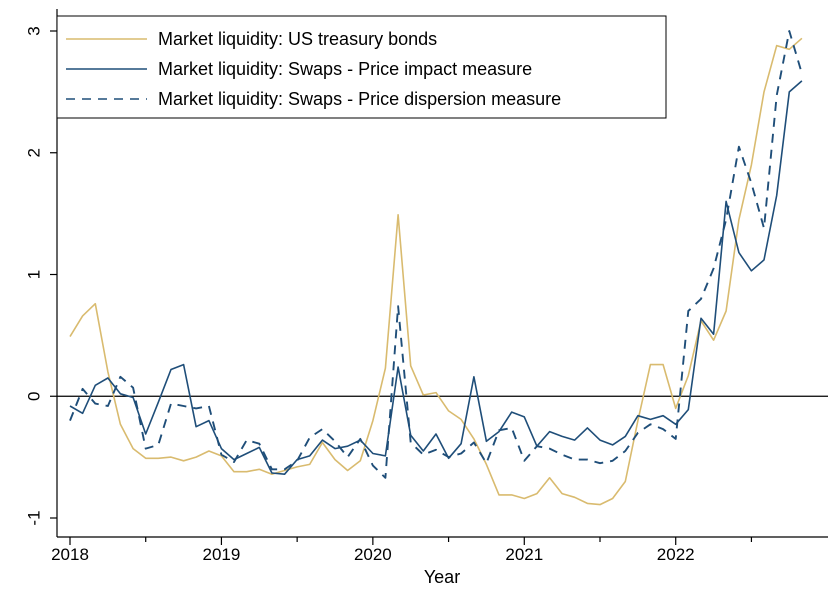 The image size is (840, 599). Describe the element at coordinates (34, 274) in the screenshot. I see `y-tick-label: 1` at that location.